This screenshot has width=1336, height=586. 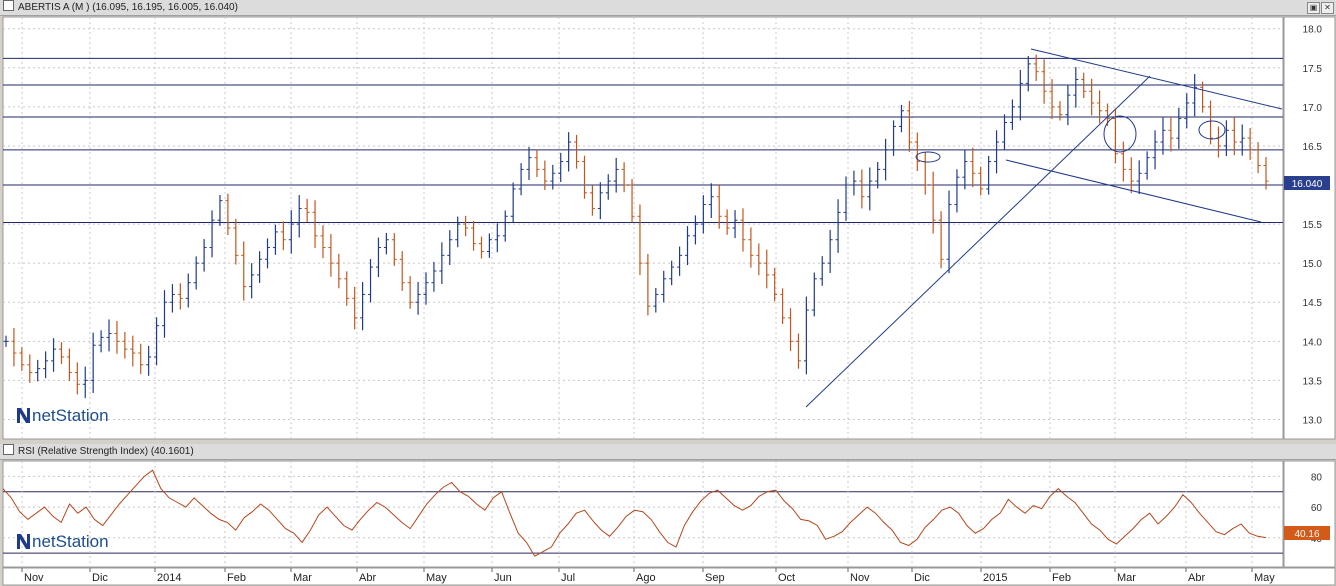 I want to click on x-tick-label: Jul, so click(x=568, y=578).